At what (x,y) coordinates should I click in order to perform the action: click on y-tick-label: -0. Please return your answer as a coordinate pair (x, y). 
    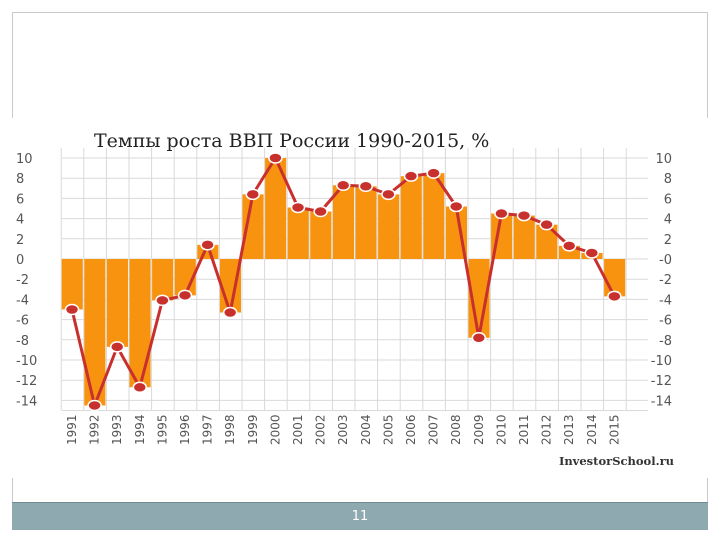
    Looking at the image, I should click on (665, 260).